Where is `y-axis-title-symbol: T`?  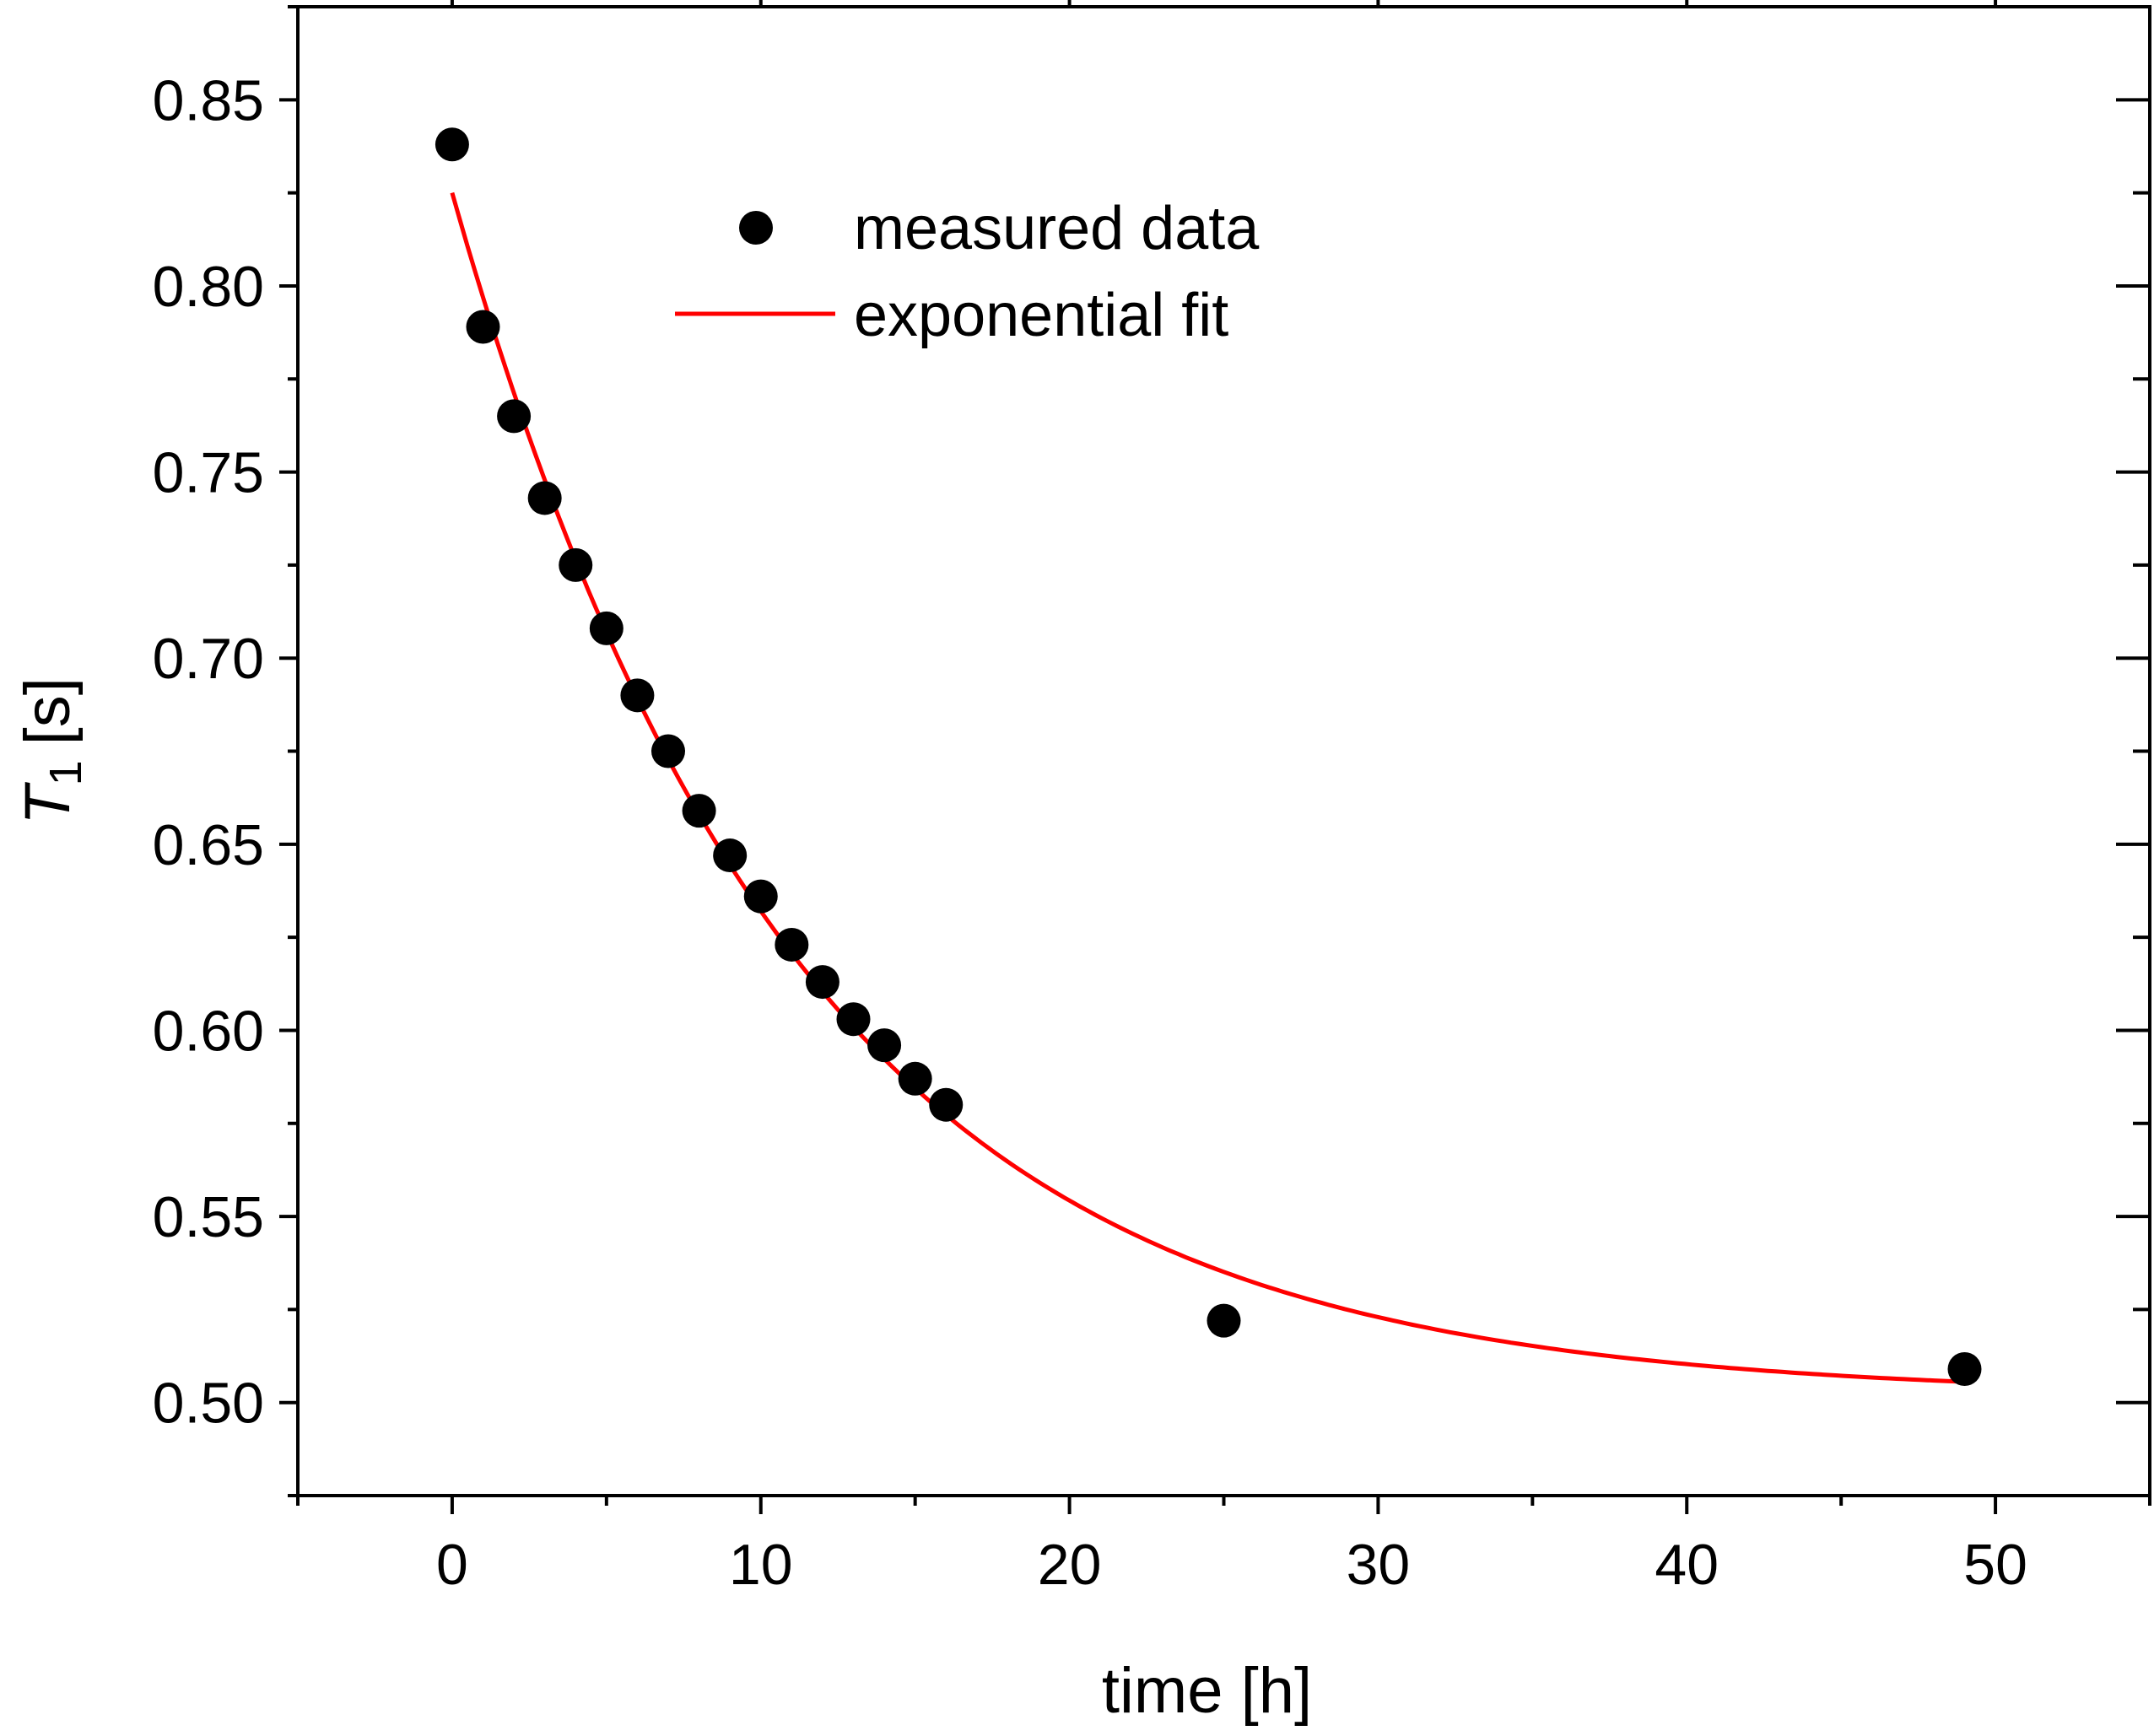
y-axis-title-symbol: T is located at coordinates (48, 804).